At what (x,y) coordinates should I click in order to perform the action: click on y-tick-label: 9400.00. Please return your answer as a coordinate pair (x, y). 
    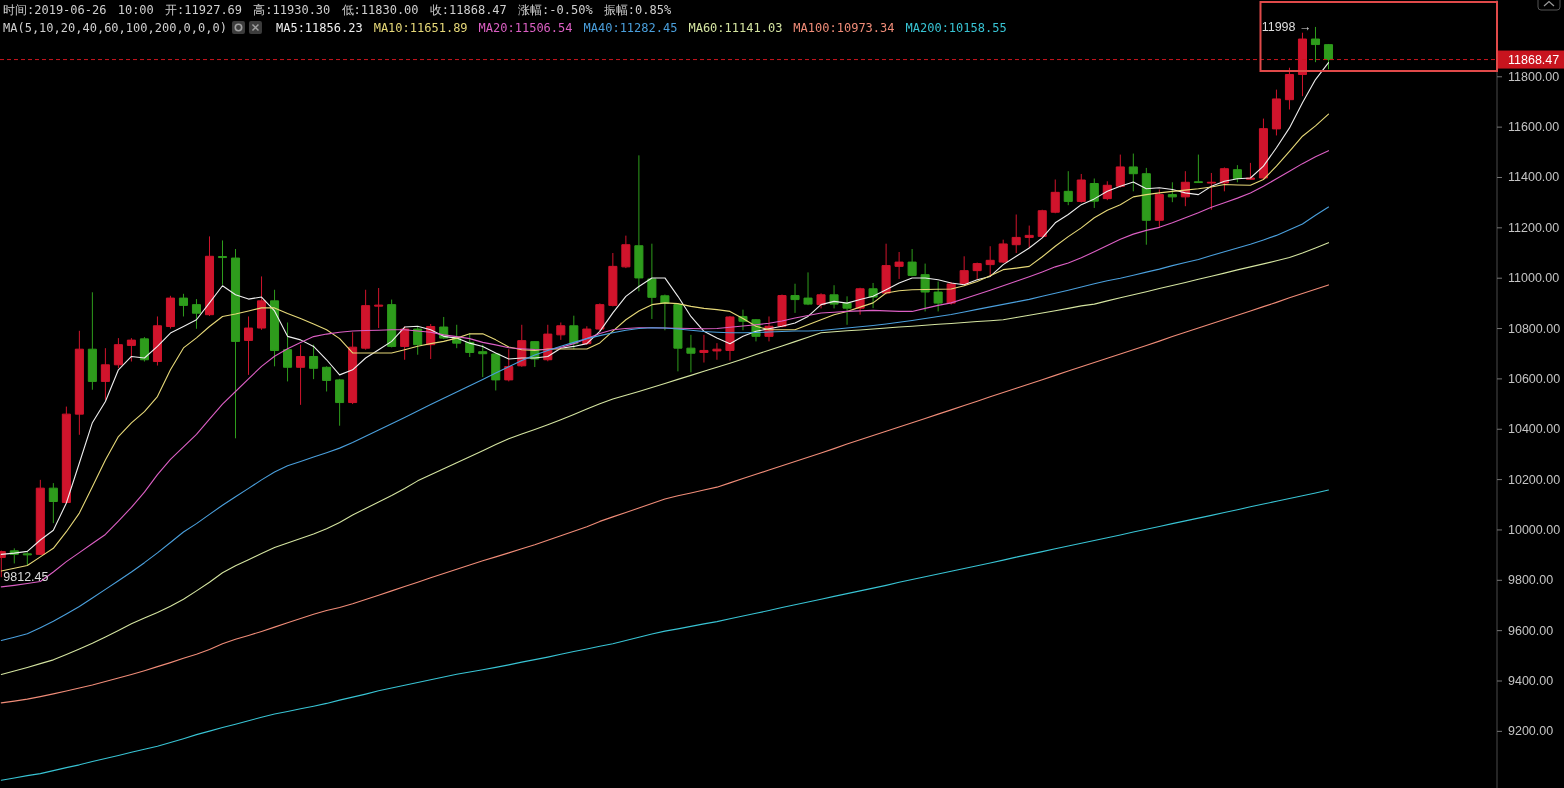
    Looking at the image, I should click on (1531, 681).